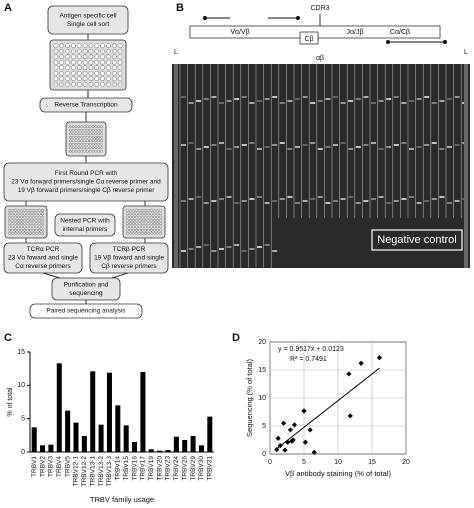 The image size is (474, 508). Describe the element at coordinates (8, 338) in the screenshot. I see `panel-label: C` at that location.